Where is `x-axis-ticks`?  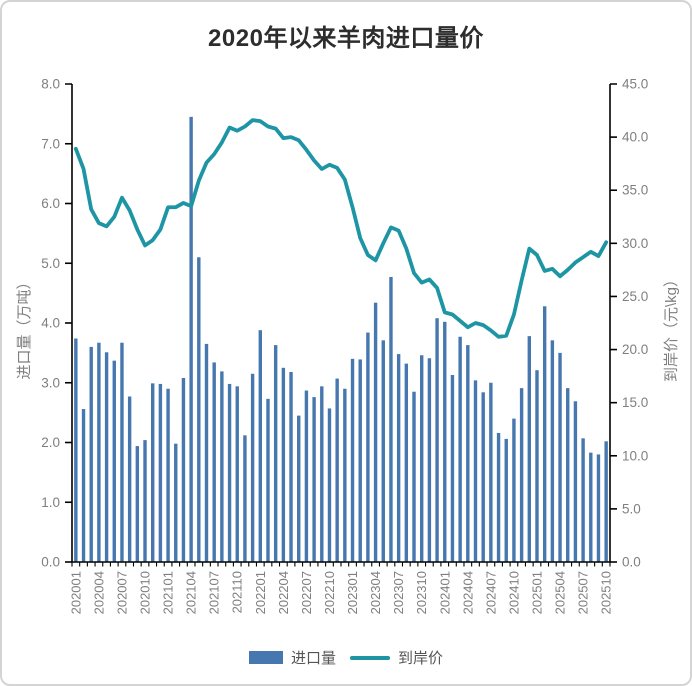 x-axis-ticks is located at coordinates (341, 564).